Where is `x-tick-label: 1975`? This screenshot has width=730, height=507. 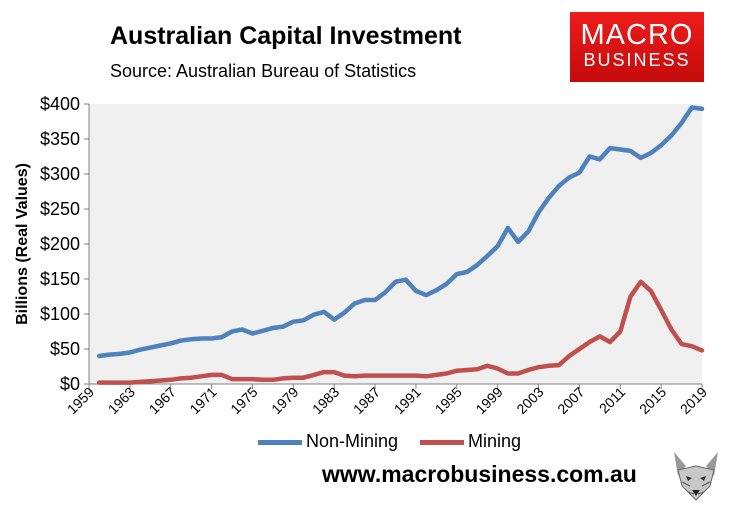
x-tick-label: 1975 is located at coordinates (243, 400).